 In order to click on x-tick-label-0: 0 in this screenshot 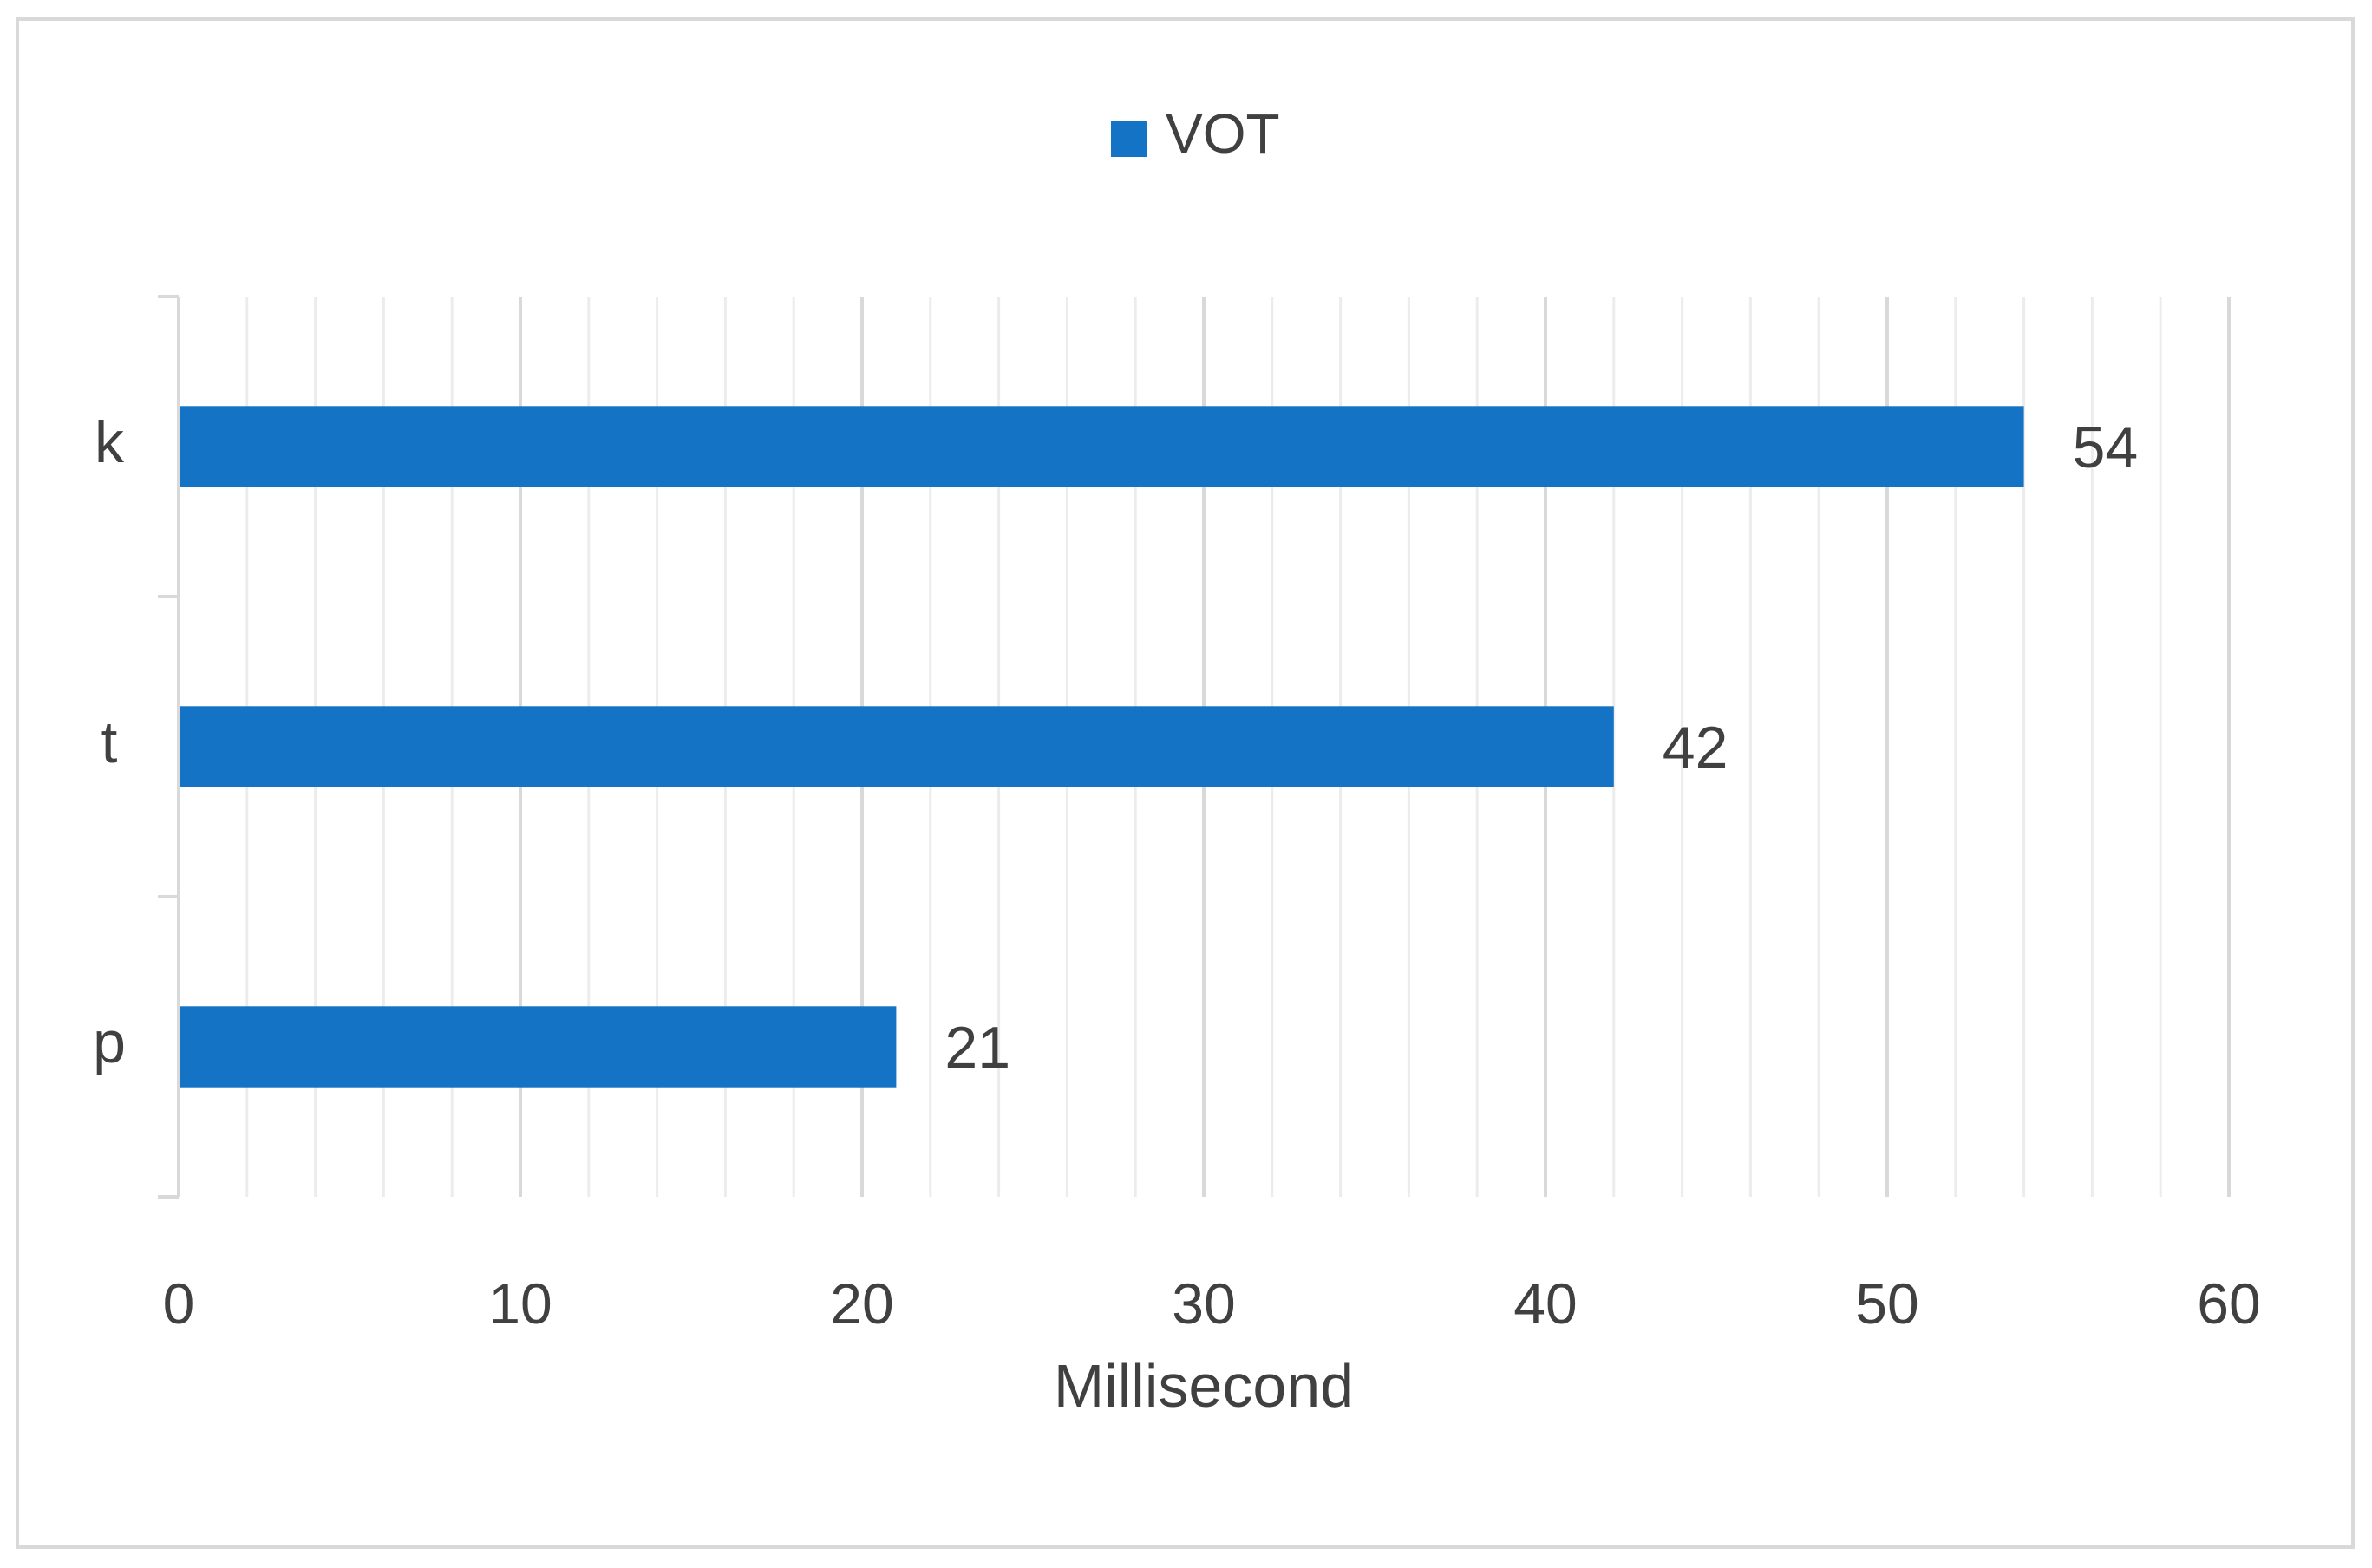, I will do `click(179, 1304)`.